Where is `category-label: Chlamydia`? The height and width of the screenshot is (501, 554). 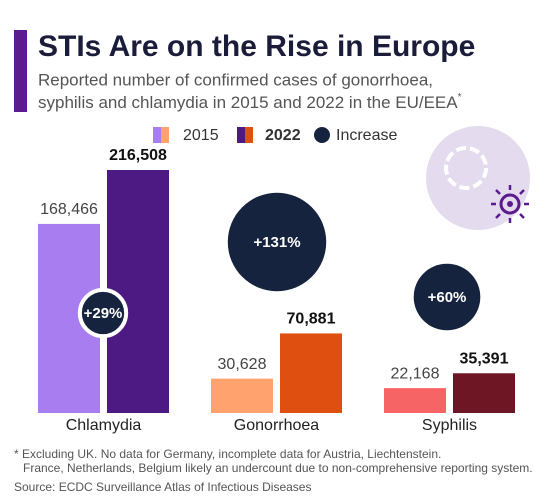
category-label: Chlamydia is located at coordinates (104, 425).